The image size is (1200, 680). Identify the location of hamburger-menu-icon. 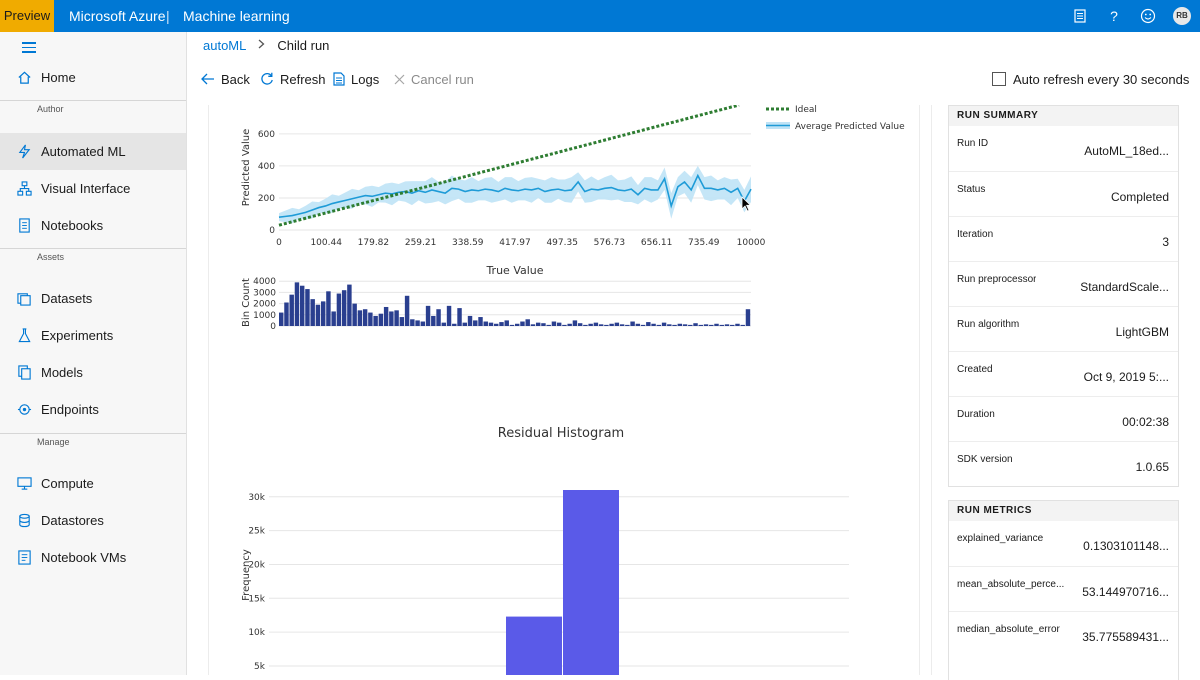
(29, 47).